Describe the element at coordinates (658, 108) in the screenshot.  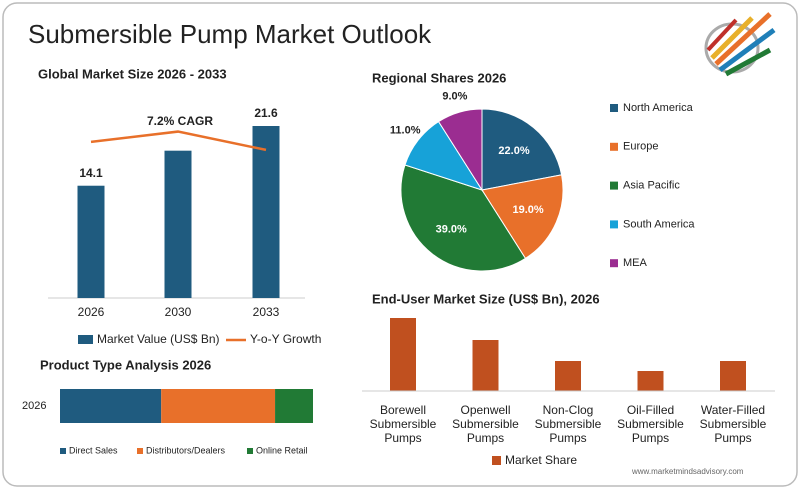
I see `legend-label: North America` at that location.